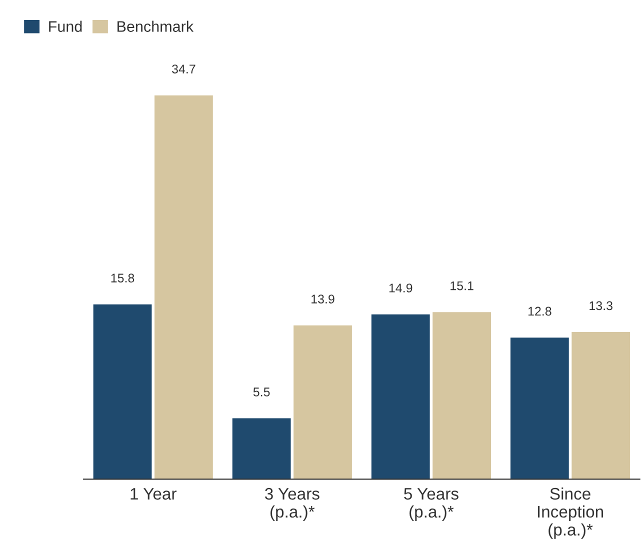  Describe the element at coordinates (122, 278) in the screenshot. I see `data-label: 15.8` at that location.